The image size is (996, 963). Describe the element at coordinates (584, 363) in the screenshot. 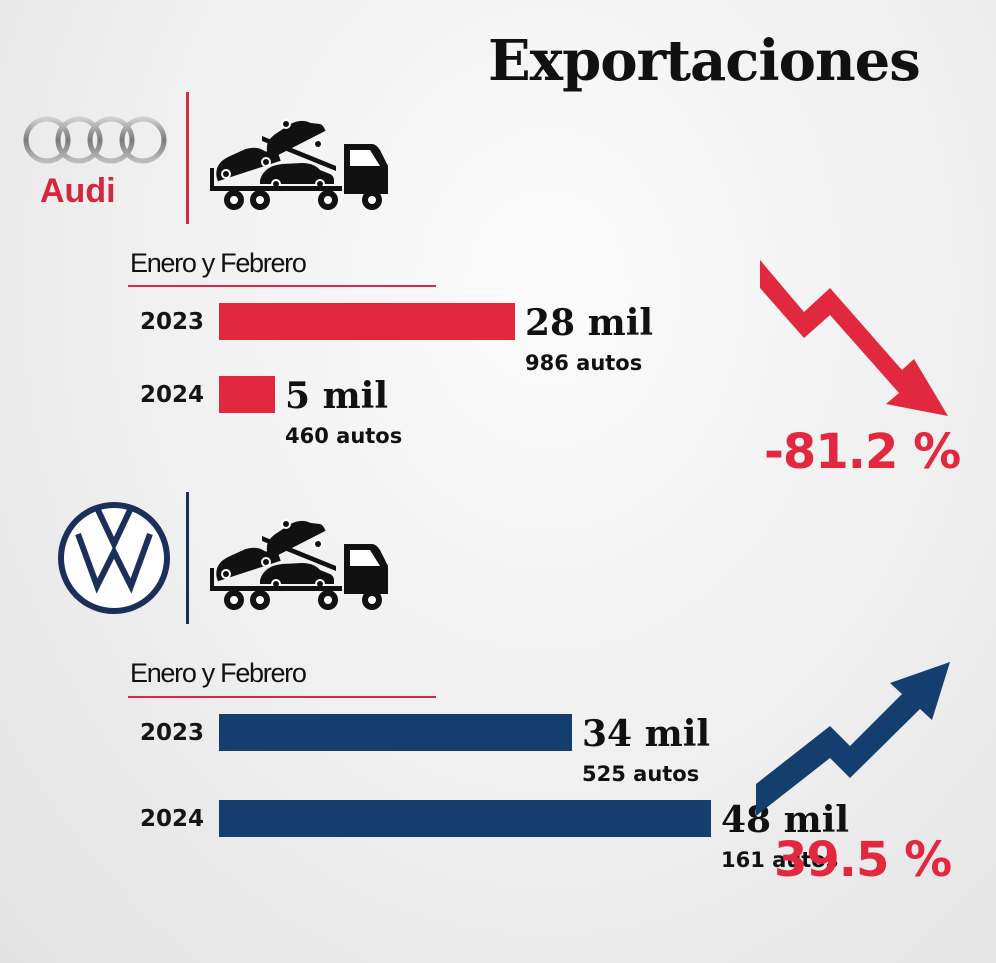

I see `audi-sub-label-2023: 986 autos` at that location.